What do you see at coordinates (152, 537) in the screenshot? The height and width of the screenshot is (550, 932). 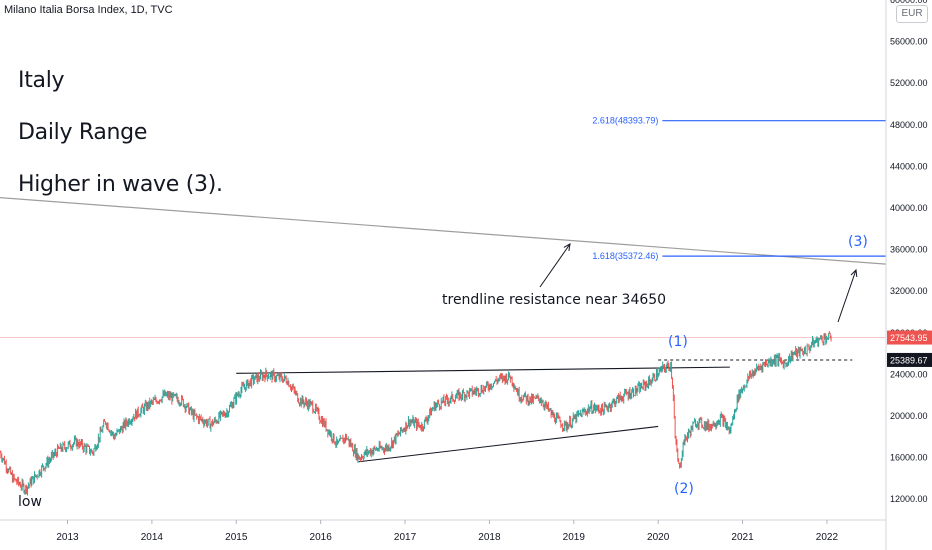 I see `x-tick-label: 2014` at bounding box center [152, 537].